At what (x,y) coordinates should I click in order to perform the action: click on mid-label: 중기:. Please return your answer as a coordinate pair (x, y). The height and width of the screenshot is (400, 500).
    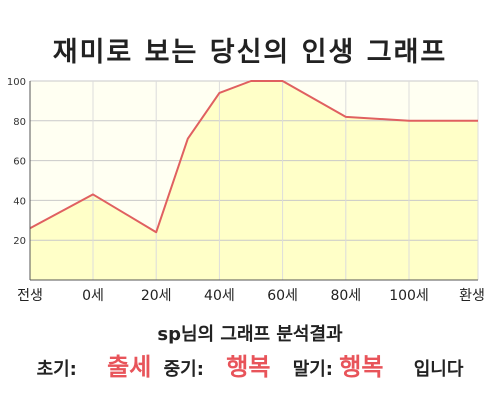
    Looking at the image, I should click on (183, 369).